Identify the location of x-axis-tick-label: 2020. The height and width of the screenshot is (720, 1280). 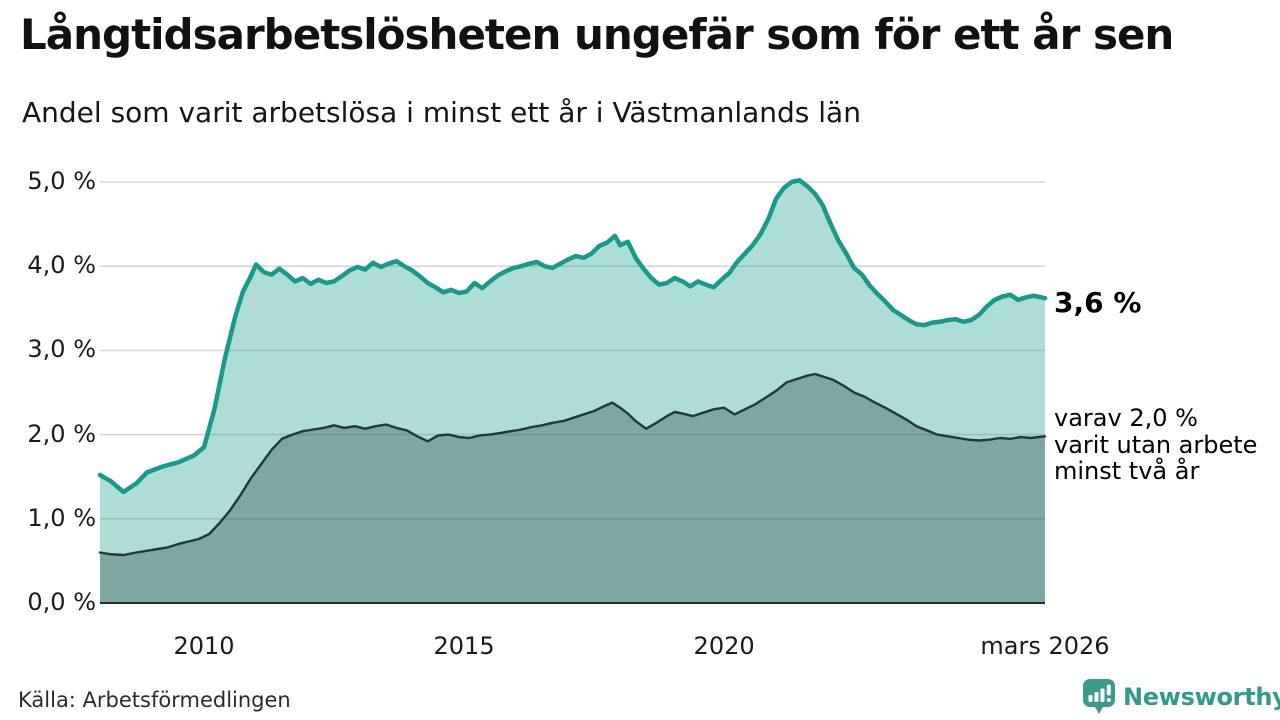
(724, 646).